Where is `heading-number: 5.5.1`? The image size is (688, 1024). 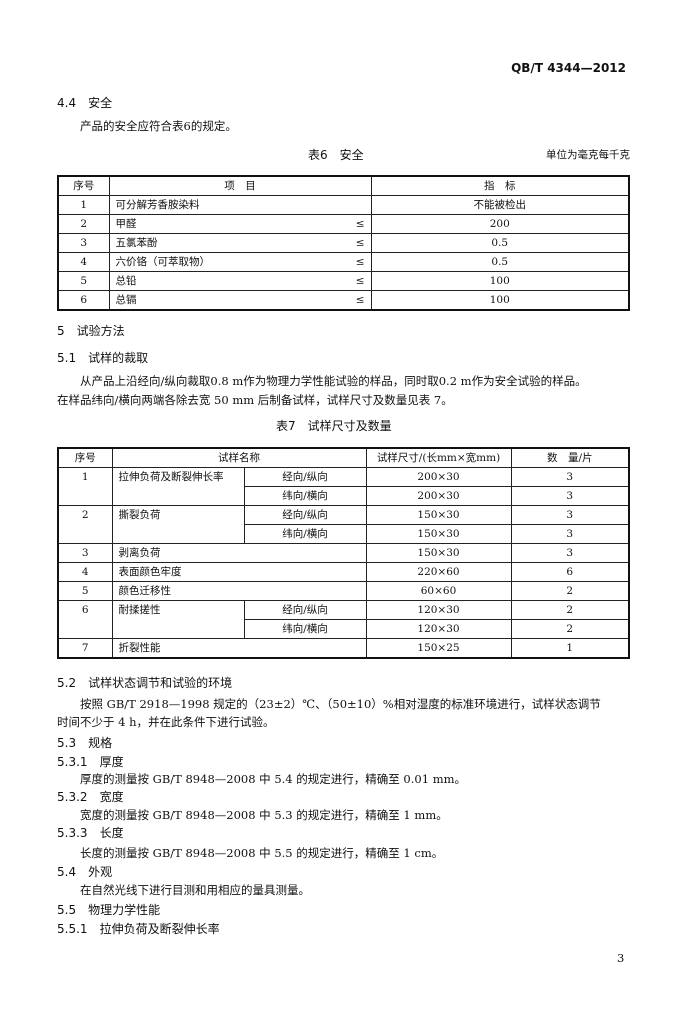 heading-number: 5.5.1 is located at coordinates (72, 929).